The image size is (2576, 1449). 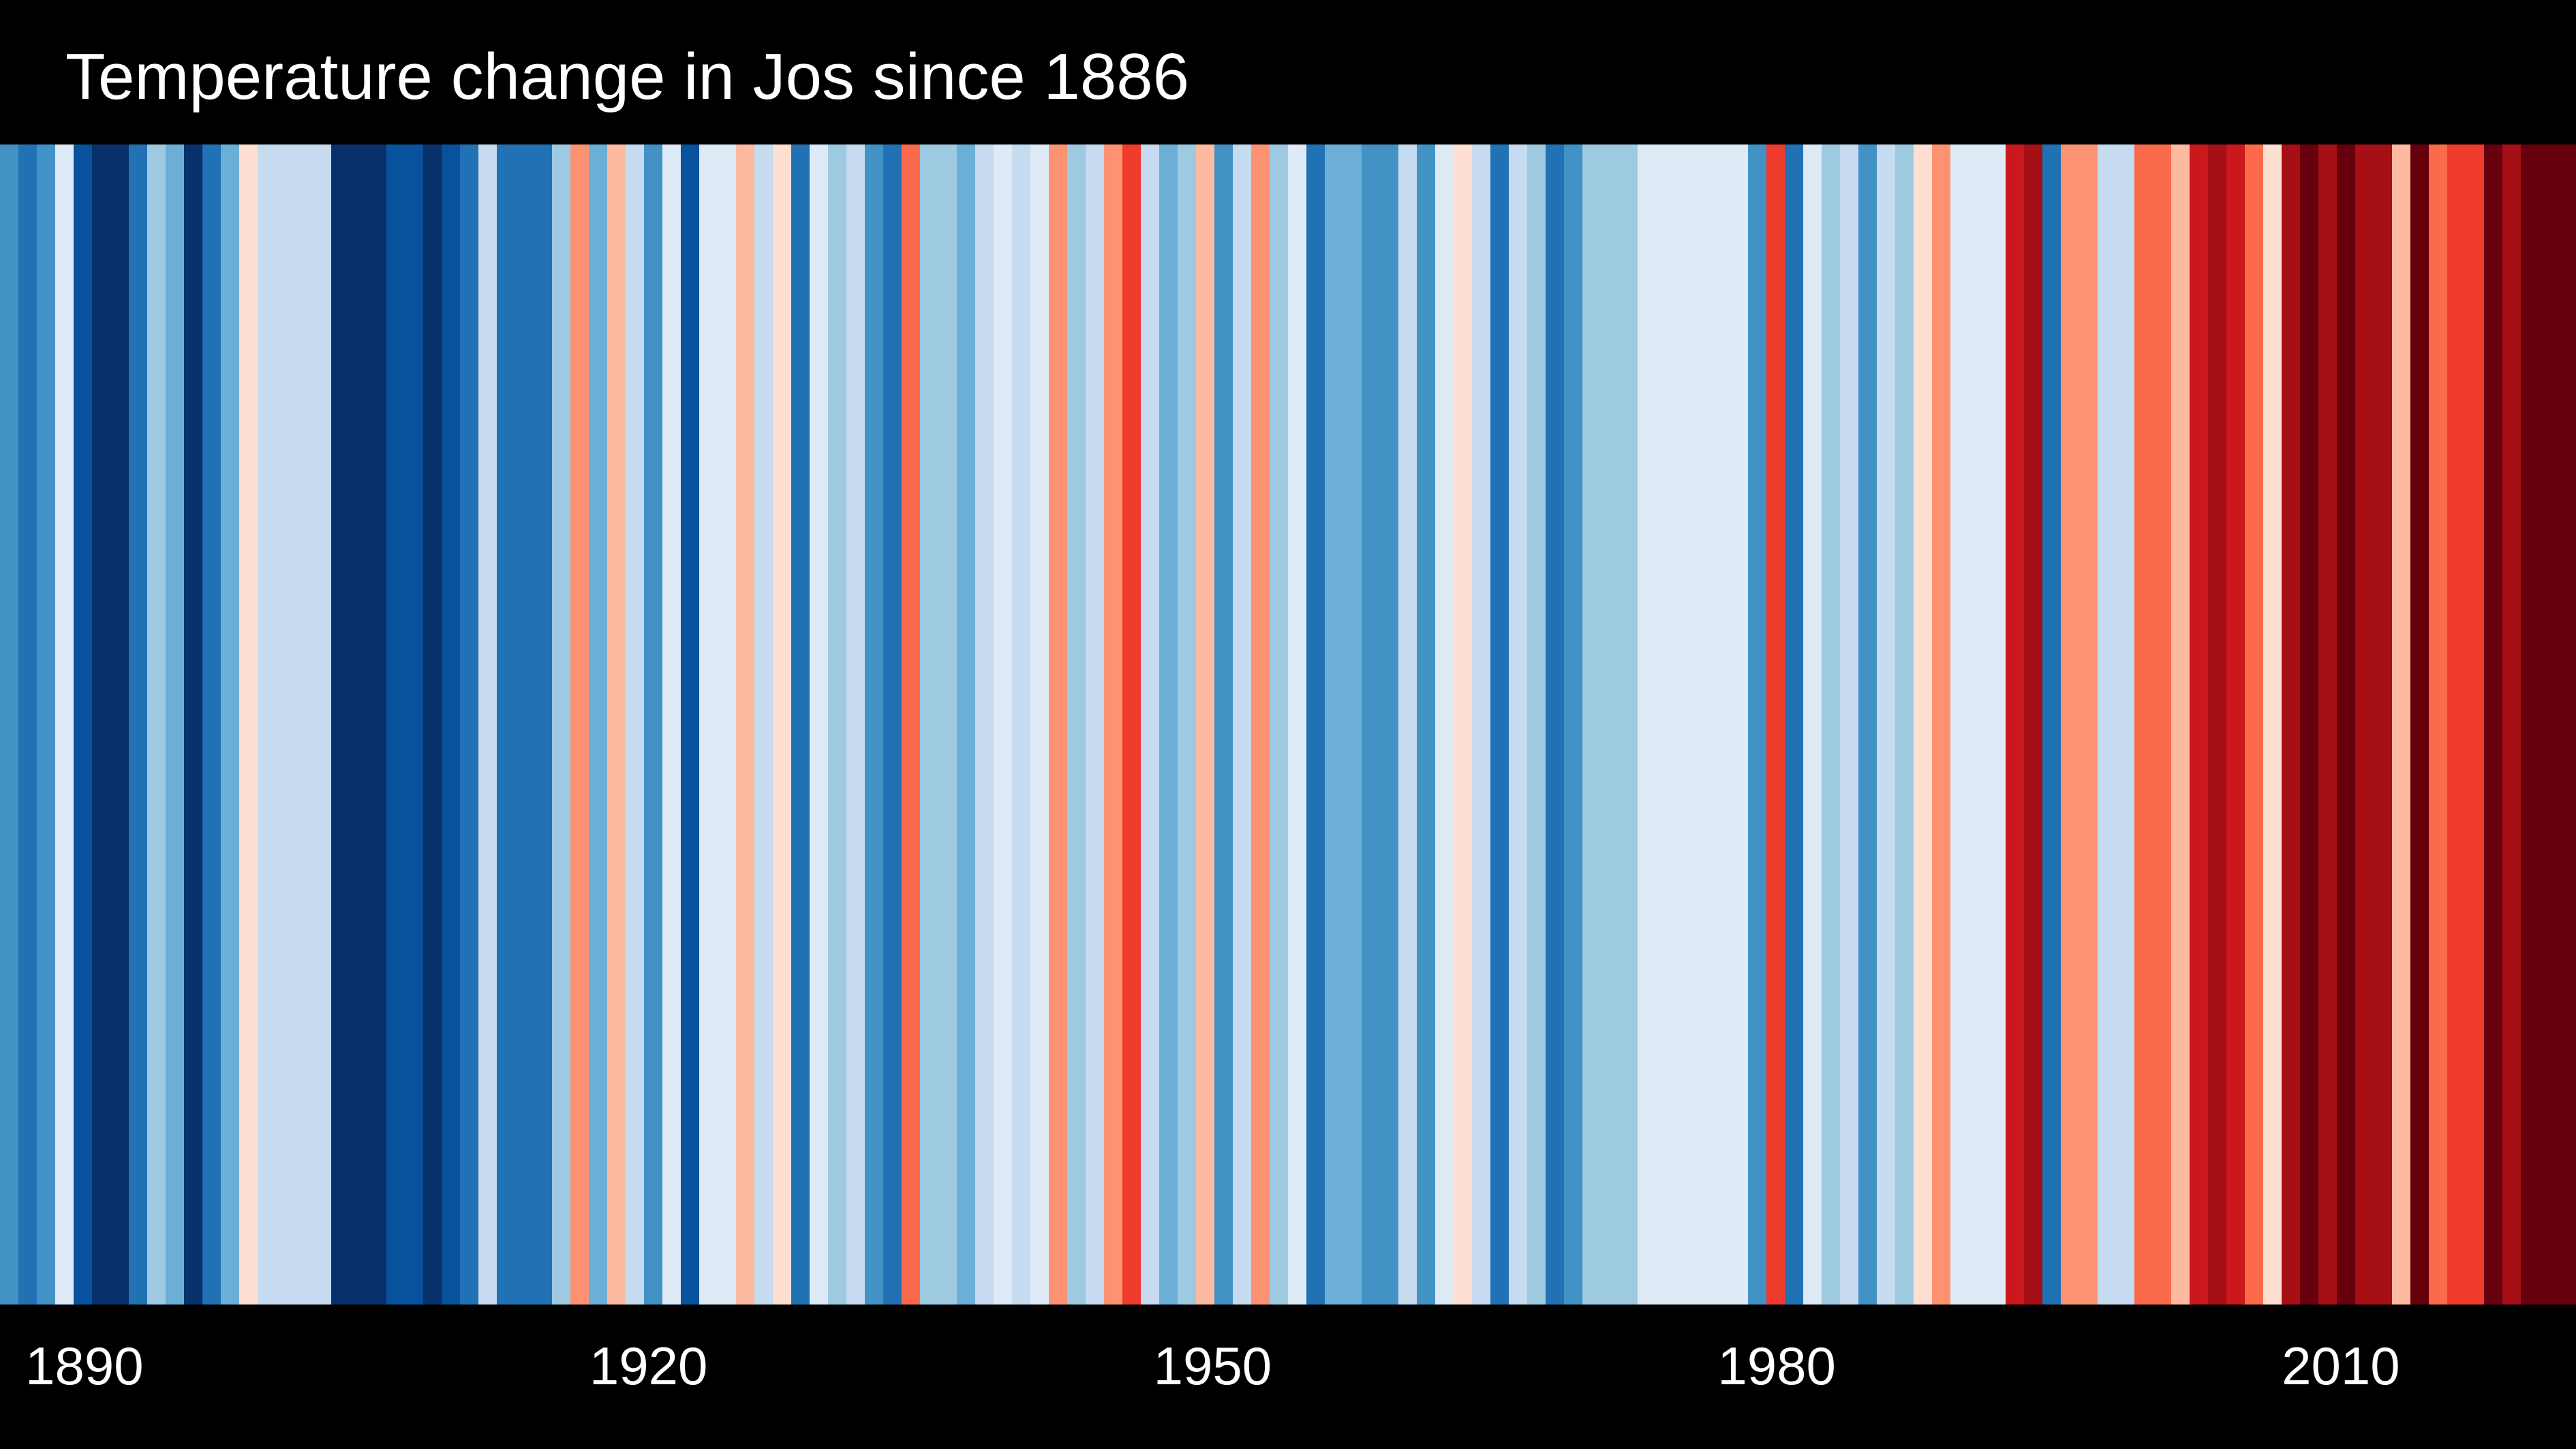 I want to click on stripe-1950, so click(x=1187, y=724).